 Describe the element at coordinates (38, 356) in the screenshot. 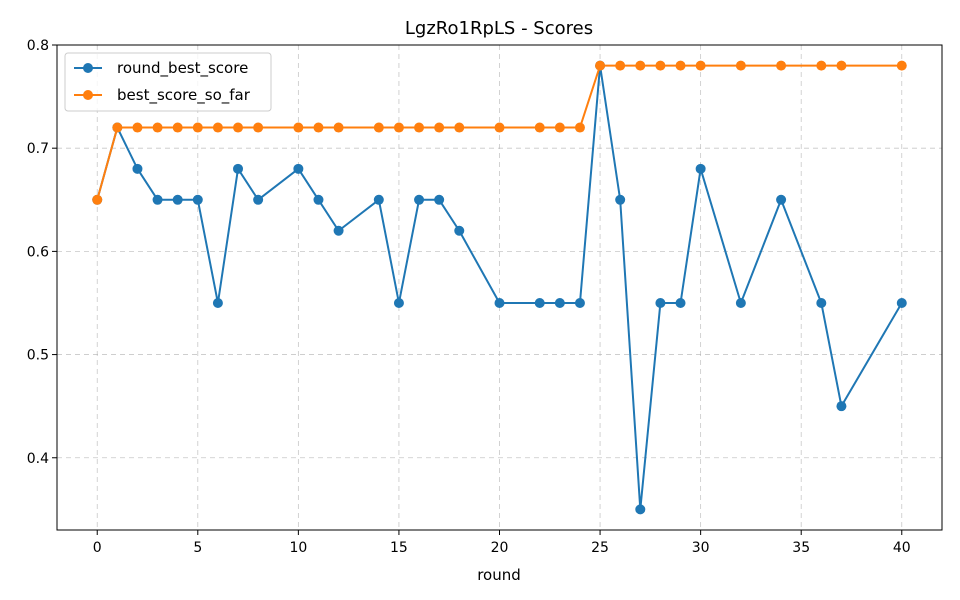

I see `y-tick-label: 0.5` at that location.